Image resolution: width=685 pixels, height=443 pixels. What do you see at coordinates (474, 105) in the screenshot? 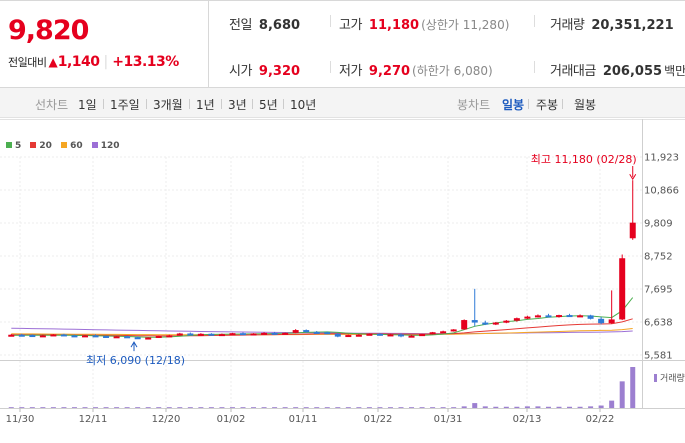
I see `candle-chart-label: 봉차트` at bounding box center [474, 105].